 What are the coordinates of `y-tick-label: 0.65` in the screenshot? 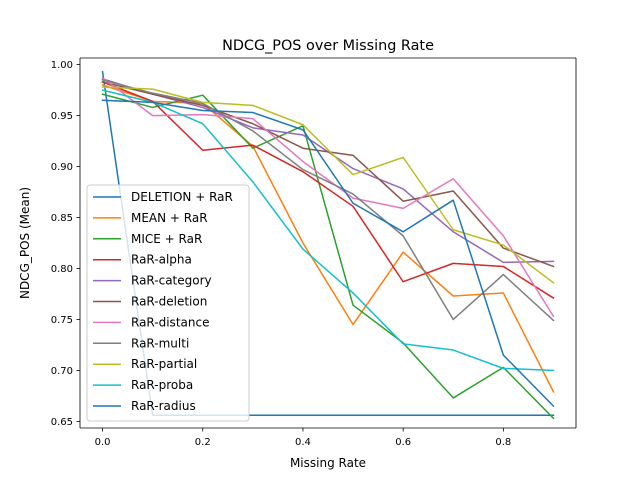 It's located at (62, 422).